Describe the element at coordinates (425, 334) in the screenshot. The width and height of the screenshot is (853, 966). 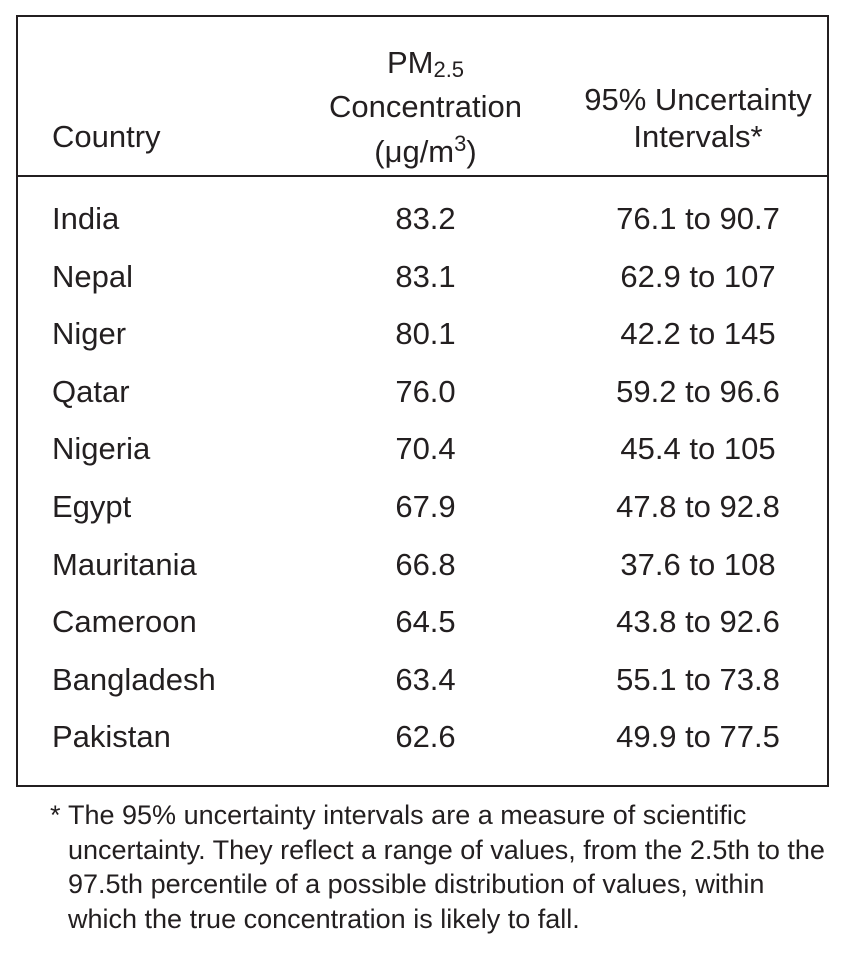
I see `cell-pm25: 80.1` at that location.